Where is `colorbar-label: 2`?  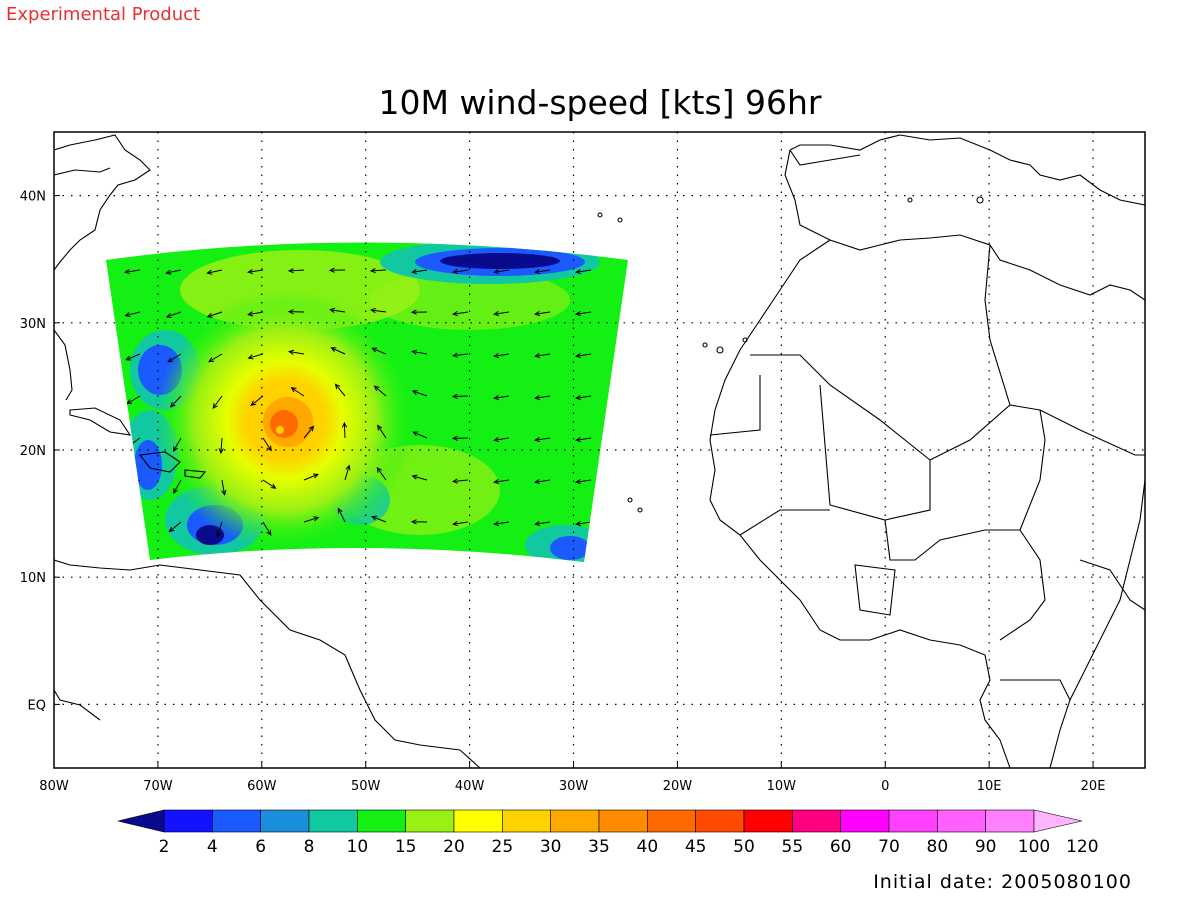
colorbar-label: 2 is located at coordinates (164, 847).